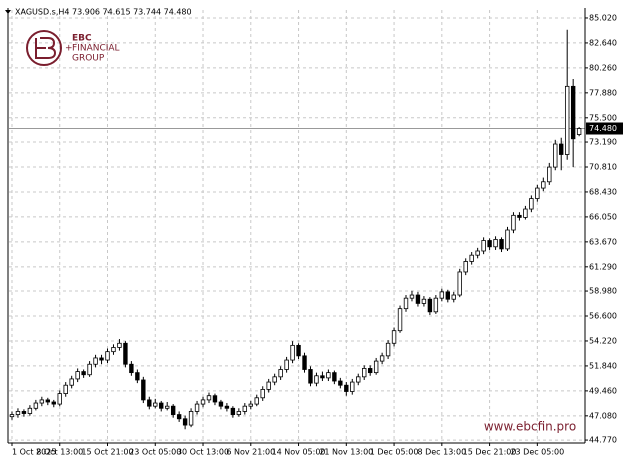 The height and width of the screenshot is (465, 625). Describe the element at coordinates (604, 128) in the screenshot. I see `last-price-box` at that location.